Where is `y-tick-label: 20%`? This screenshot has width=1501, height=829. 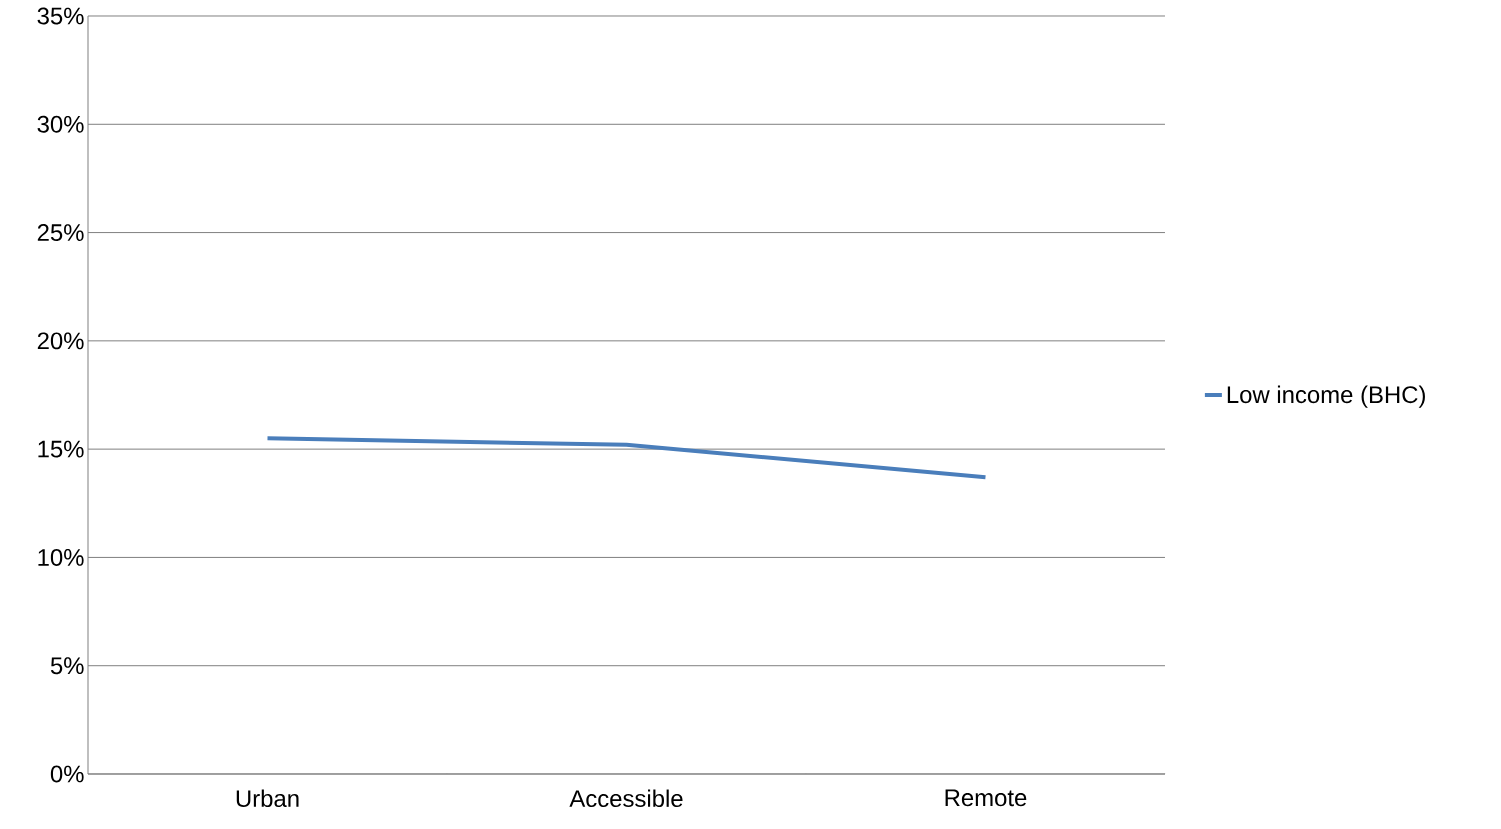
y-tick-label: 20% is located at coordinates (60, 341).